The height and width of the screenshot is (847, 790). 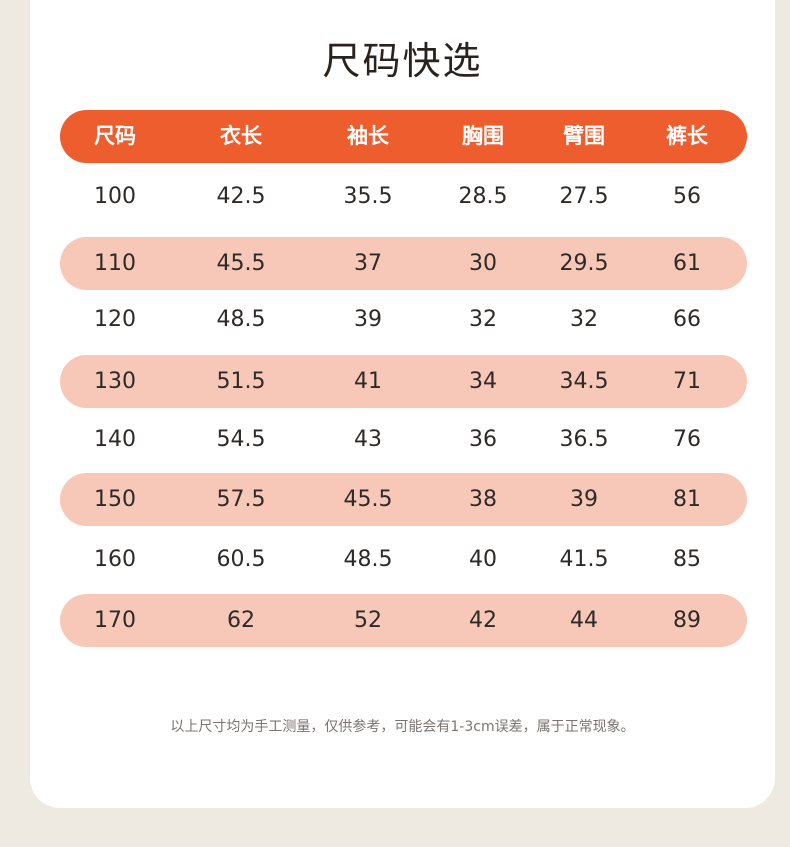 What do you see at coordinates (368, 196) in the screenshot?
I see `cell-sleeve: 35.5` at bounding box center [368, 196].